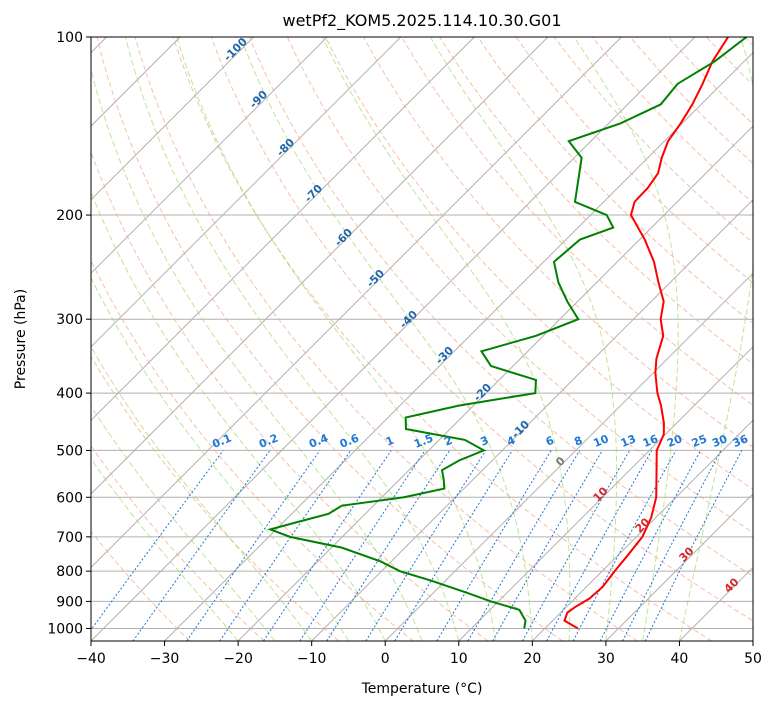 This screenshot has width=775, height=713. I want to click on mixing-ratio-label: 3, so click(485, 441).